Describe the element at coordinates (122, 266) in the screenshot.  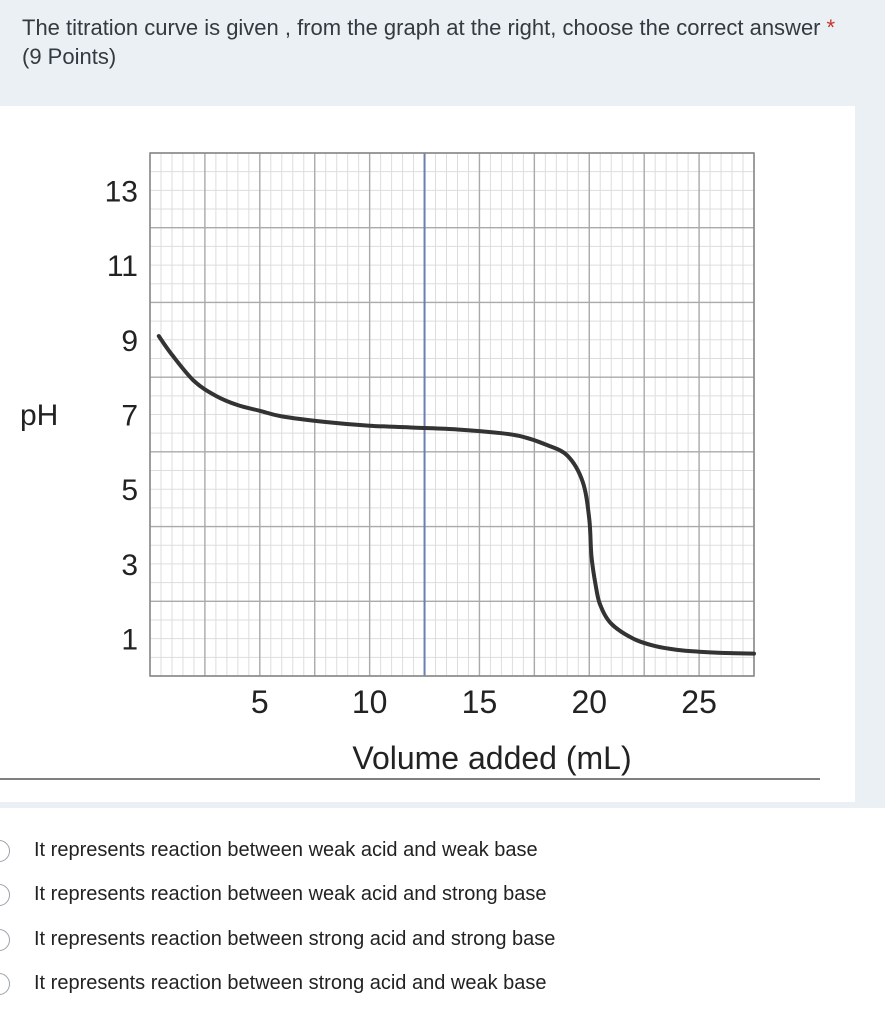
I see `y-tick-label: 11` at that location.